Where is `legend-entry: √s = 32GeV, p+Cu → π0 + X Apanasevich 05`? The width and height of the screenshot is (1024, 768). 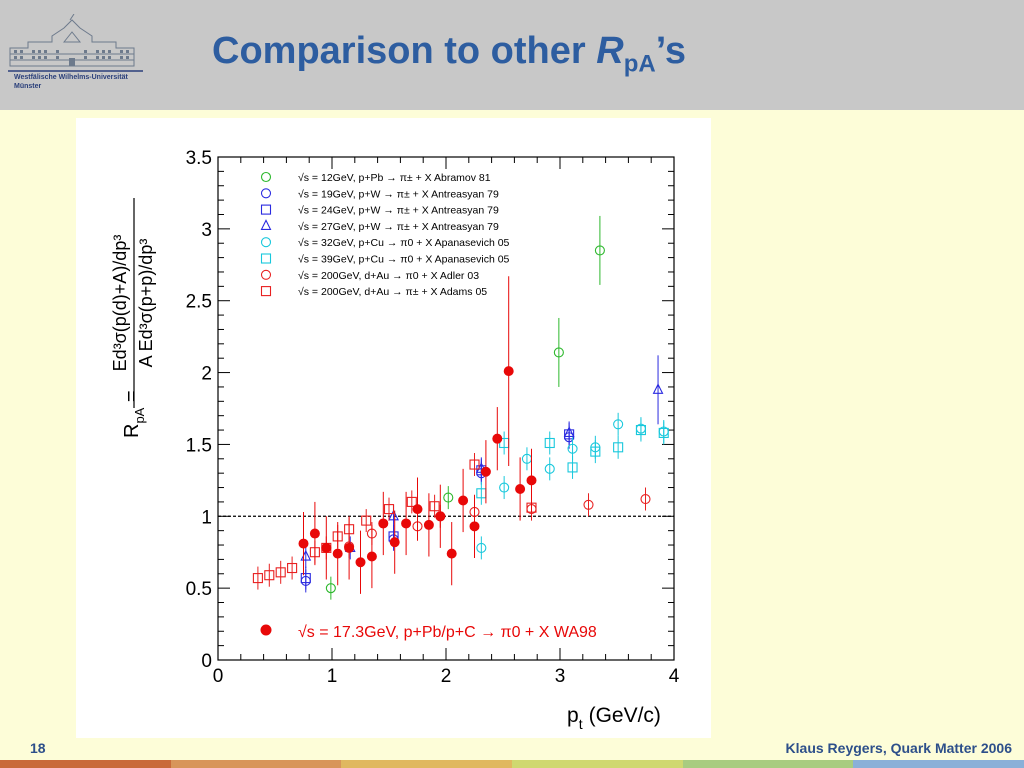
legend-entry: √s = 32GeV, p+Cu → π0 + X Apanasevich 05 is located at coordinates (404, 243).